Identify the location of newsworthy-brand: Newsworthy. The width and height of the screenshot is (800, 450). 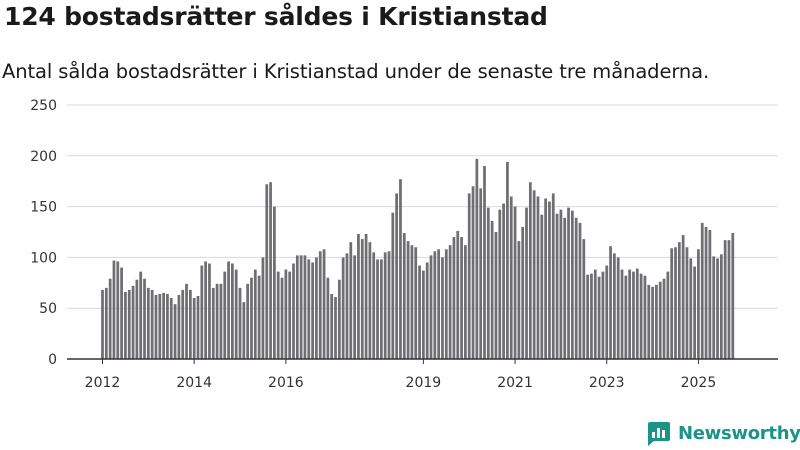
(722, 433).